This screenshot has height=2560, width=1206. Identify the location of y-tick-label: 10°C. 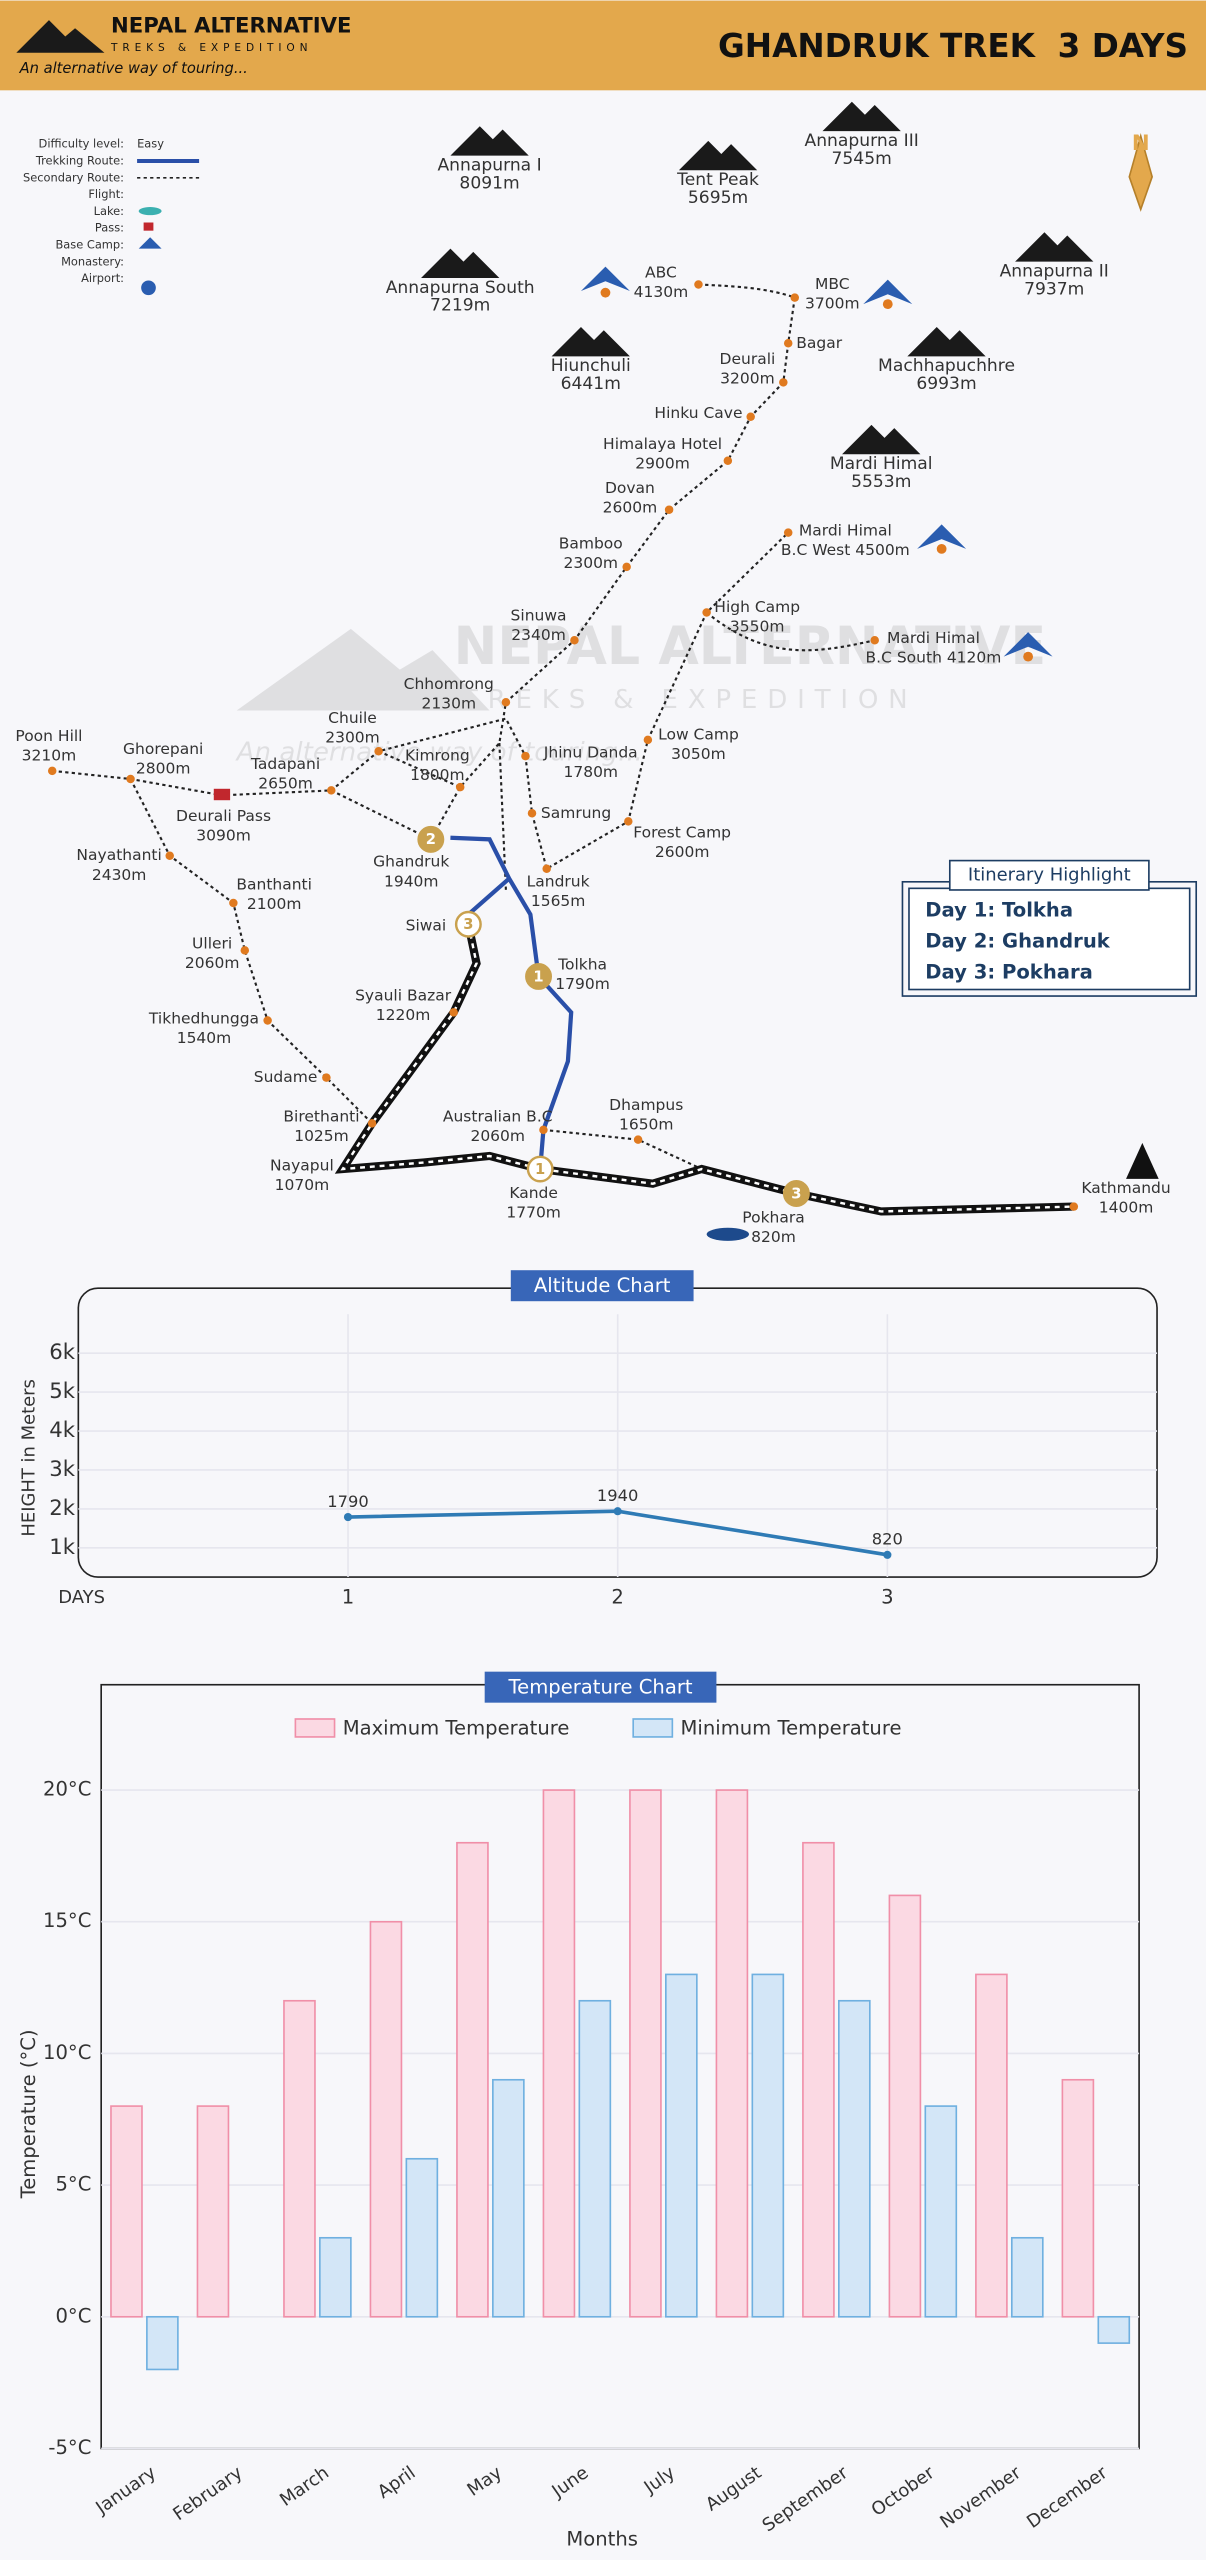
(67, 2052).